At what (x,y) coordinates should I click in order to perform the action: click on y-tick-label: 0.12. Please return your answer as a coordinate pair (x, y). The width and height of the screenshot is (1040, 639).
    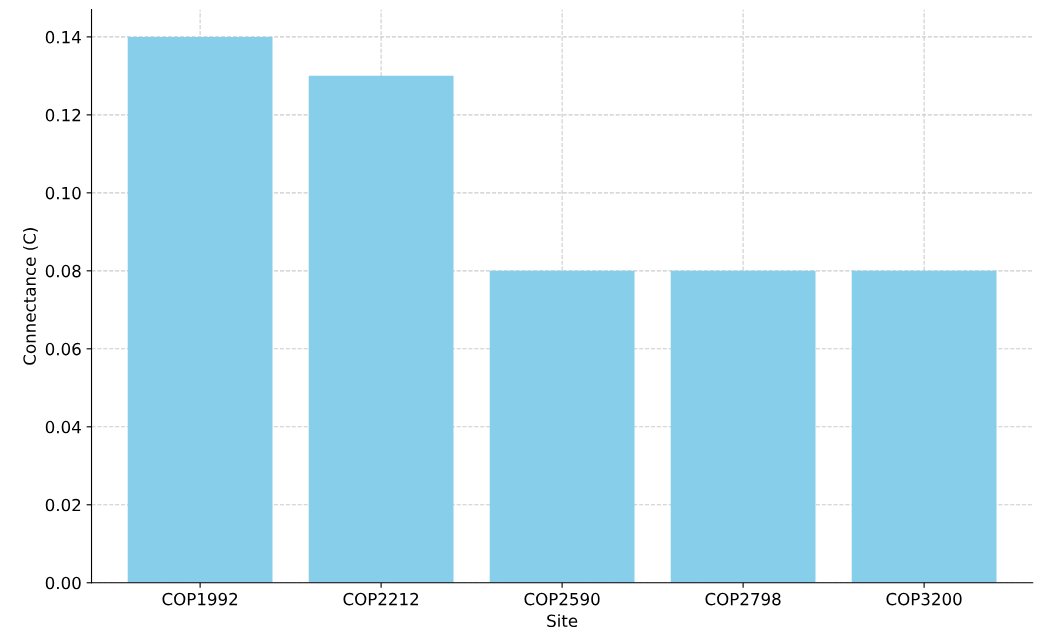
    Looking at the image, I should click on (63, 115).